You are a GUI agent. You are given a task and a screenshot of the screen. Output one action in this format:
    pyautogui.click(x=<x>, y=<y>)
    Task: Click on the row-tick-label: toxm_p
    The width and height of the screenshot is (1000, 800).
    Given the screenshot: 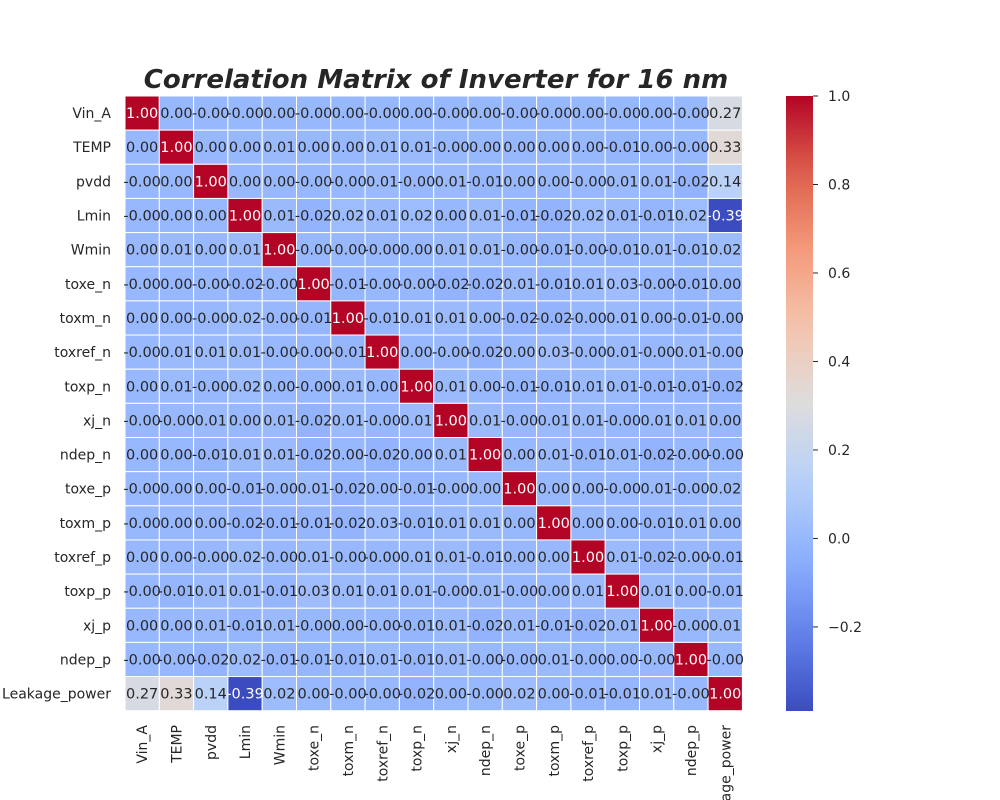 What is the action you would take?
    pyautogui.click(x=86, y=524)
    